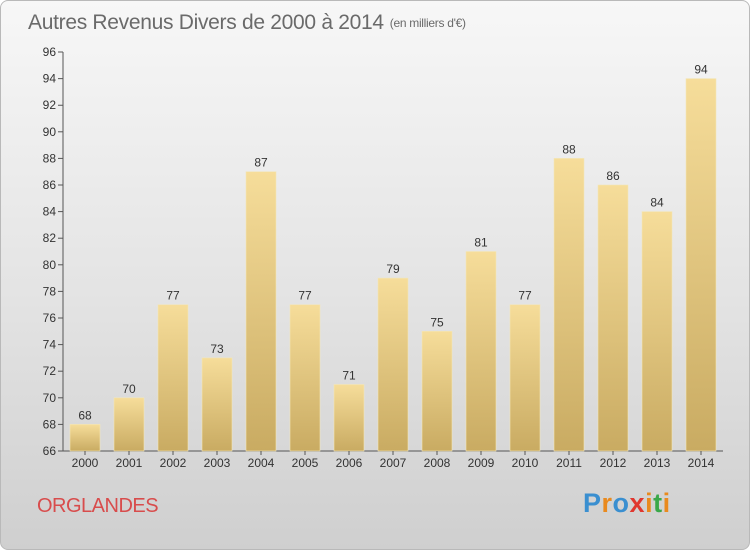  Describe the element at coordinates (50, 398) in the screenshot. I see `y-tick-label: 70` at that location.